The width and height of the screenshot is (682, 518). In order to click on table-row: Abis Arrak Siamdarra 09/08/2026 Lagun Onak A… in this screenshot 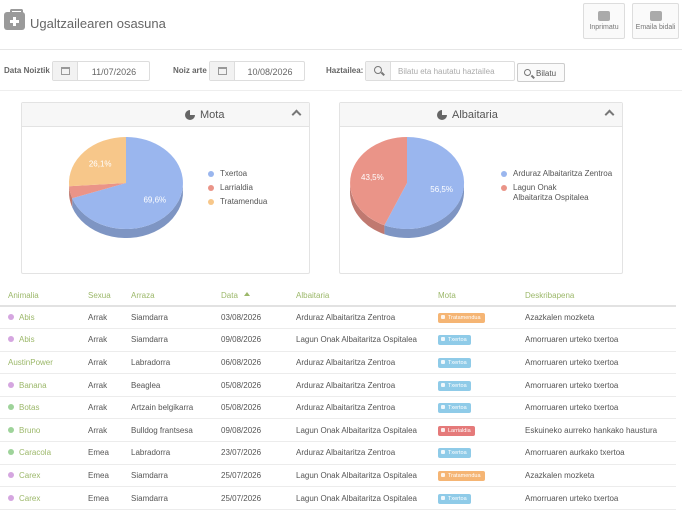, I will do `click(338, 340)`.